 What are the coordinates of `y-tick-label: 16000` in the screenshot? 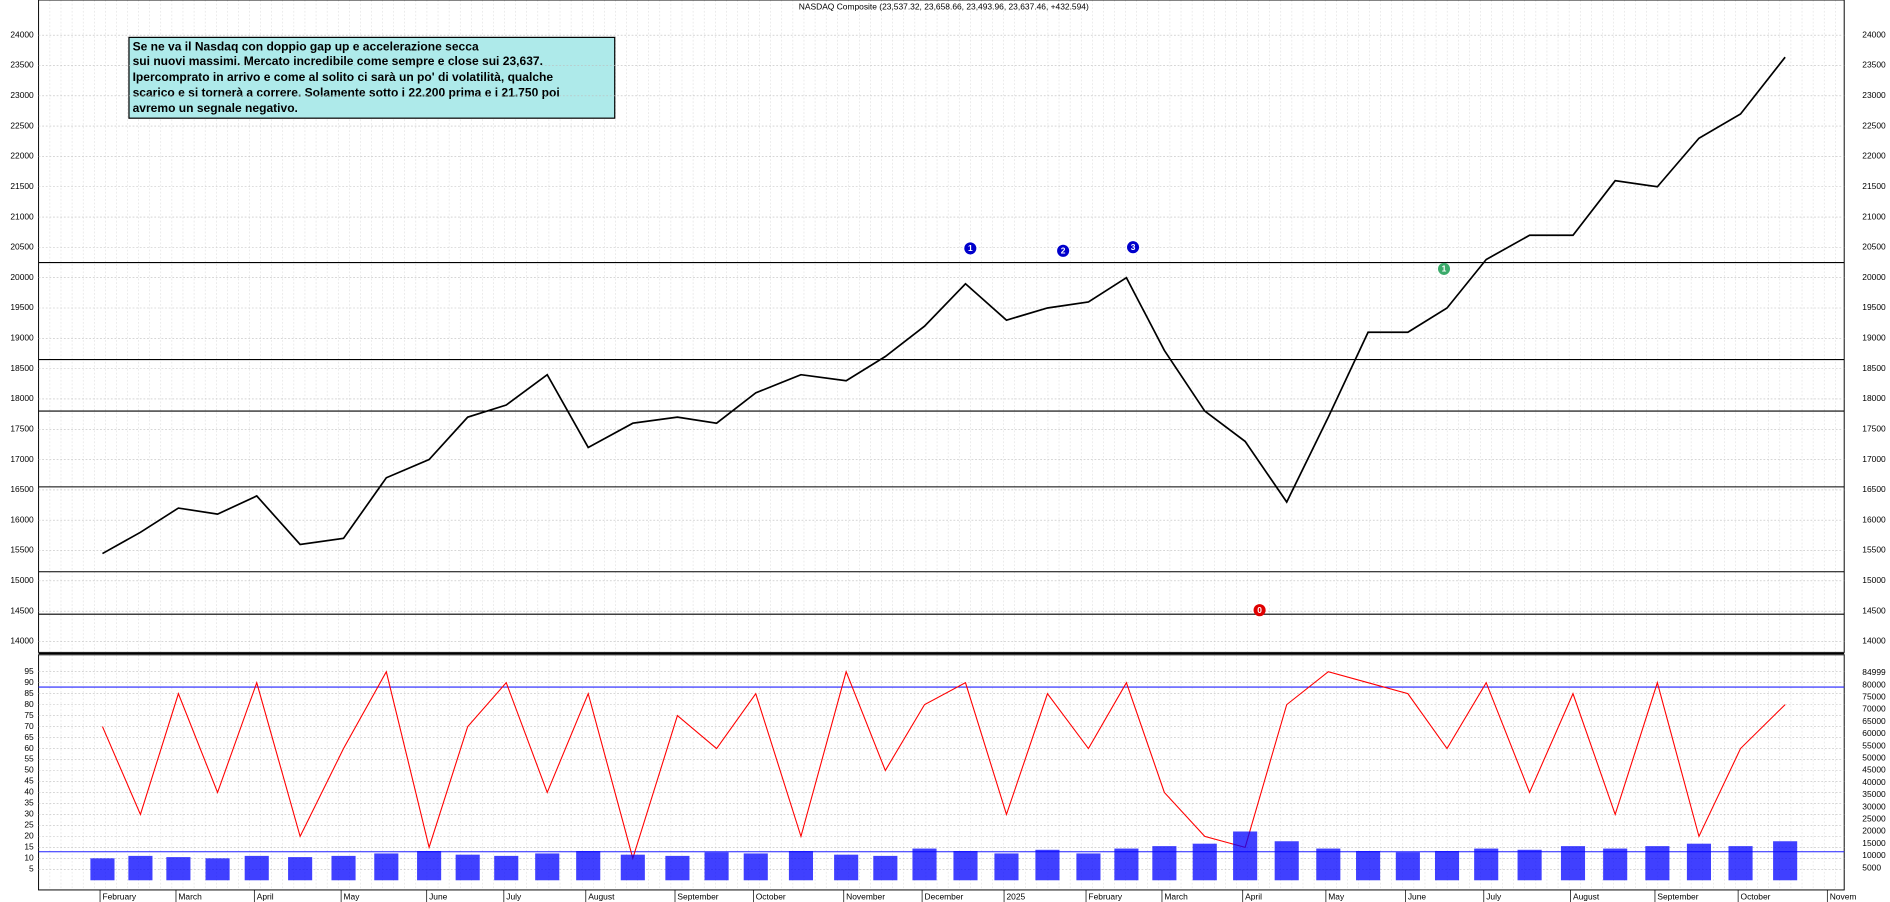 It's located at (1874, 519).